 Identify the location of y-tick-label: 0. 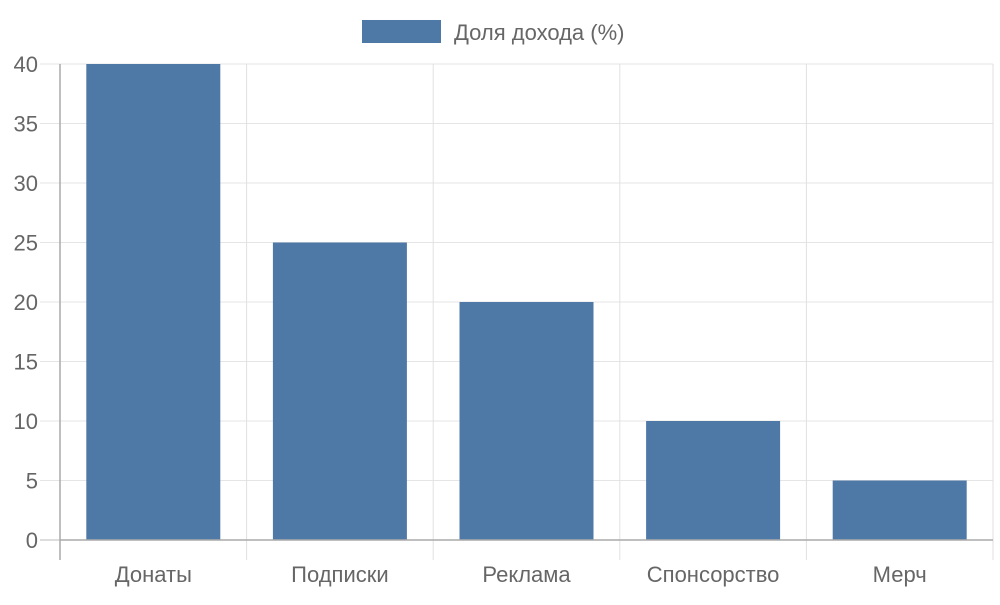
(32, 540).